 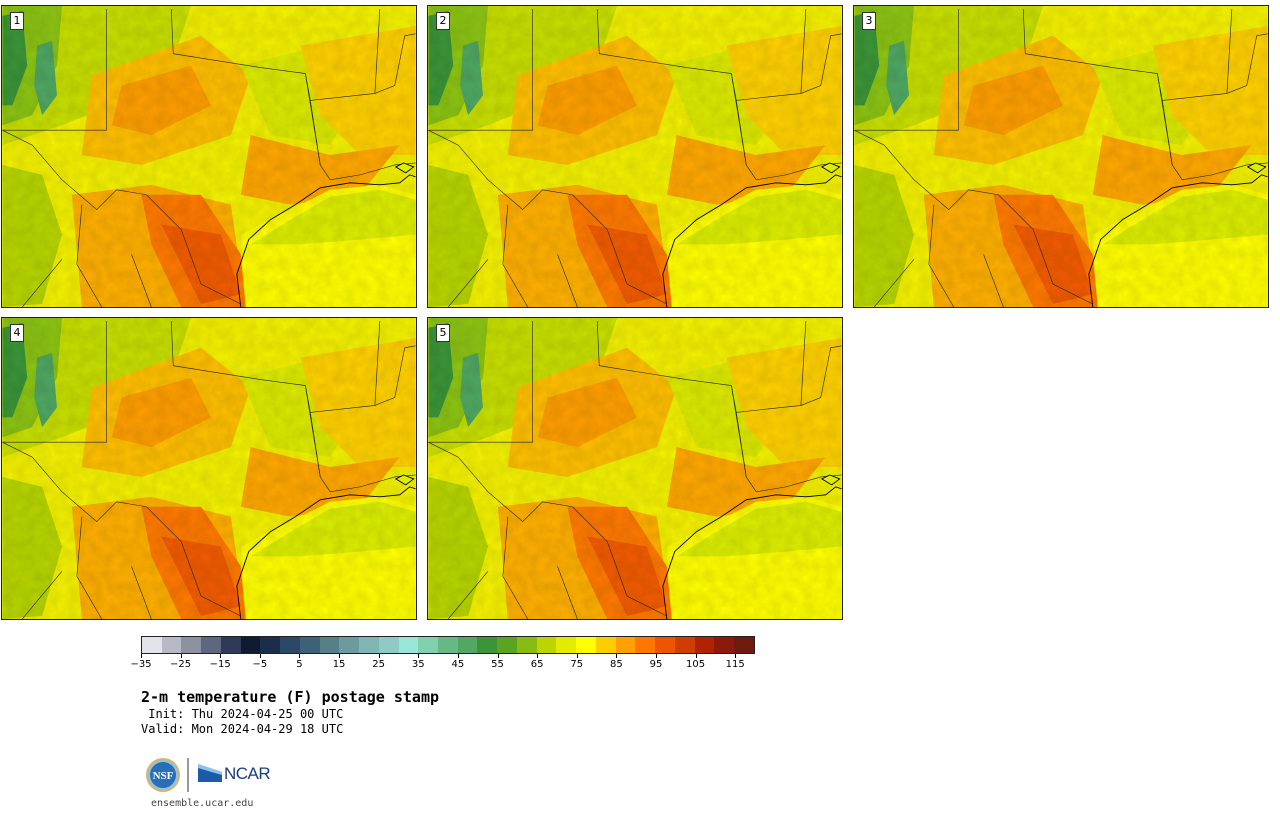 What do you see at coordinates (443, 333) in the screenshot?
I see `member-label: 5` at bounding box center [443, 333].